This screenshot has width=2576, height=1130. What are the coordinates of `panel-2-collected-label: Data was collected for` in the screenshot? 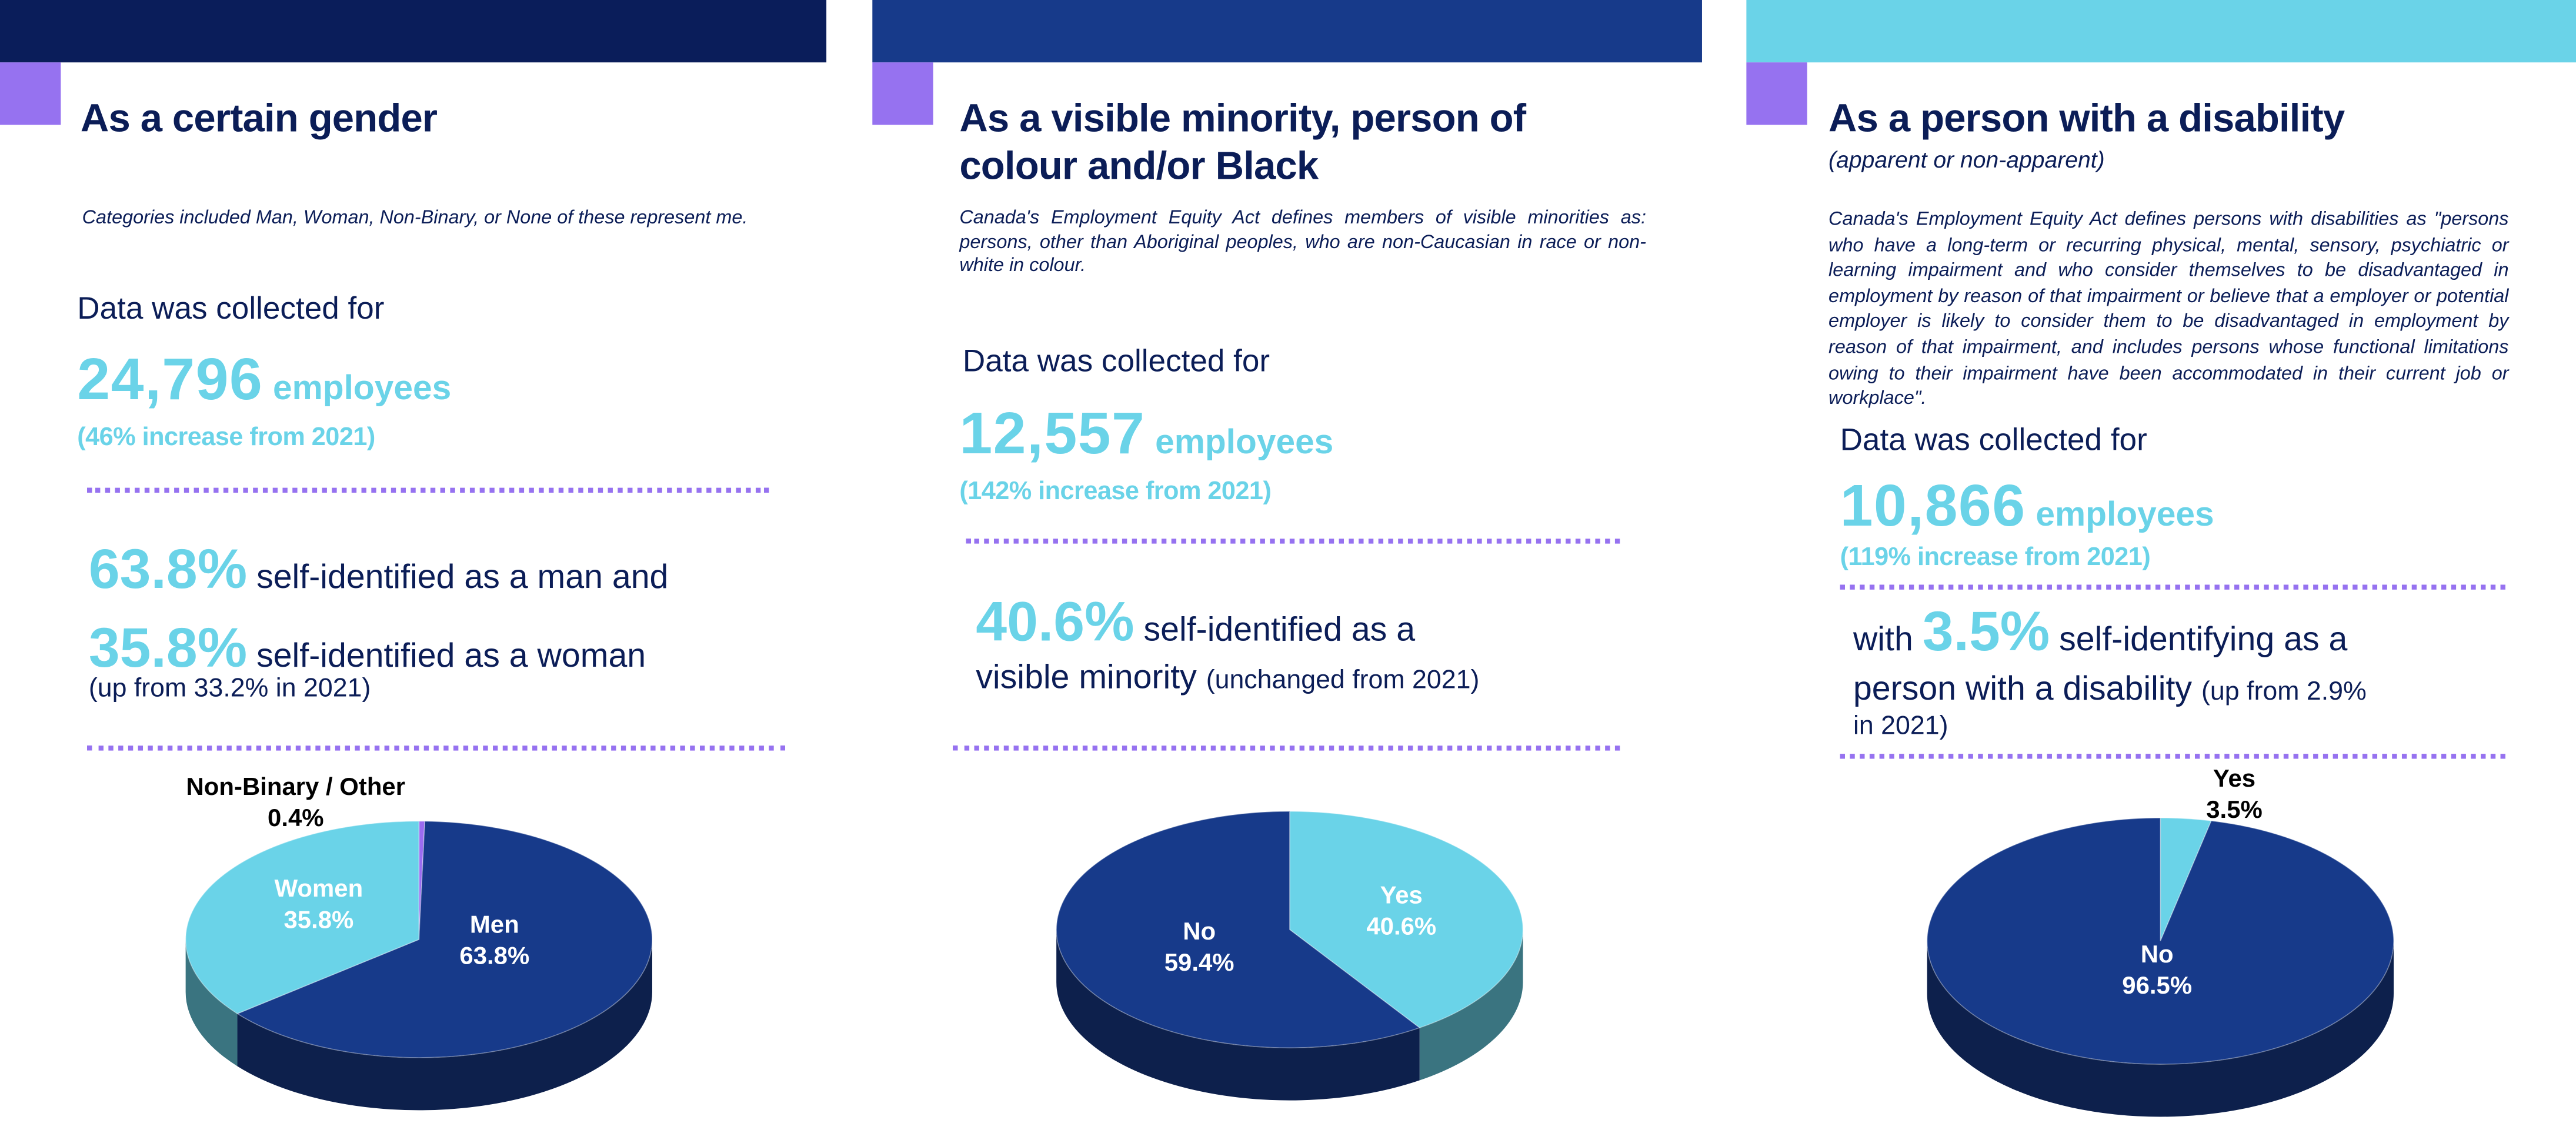 It's located at (1116, 362).